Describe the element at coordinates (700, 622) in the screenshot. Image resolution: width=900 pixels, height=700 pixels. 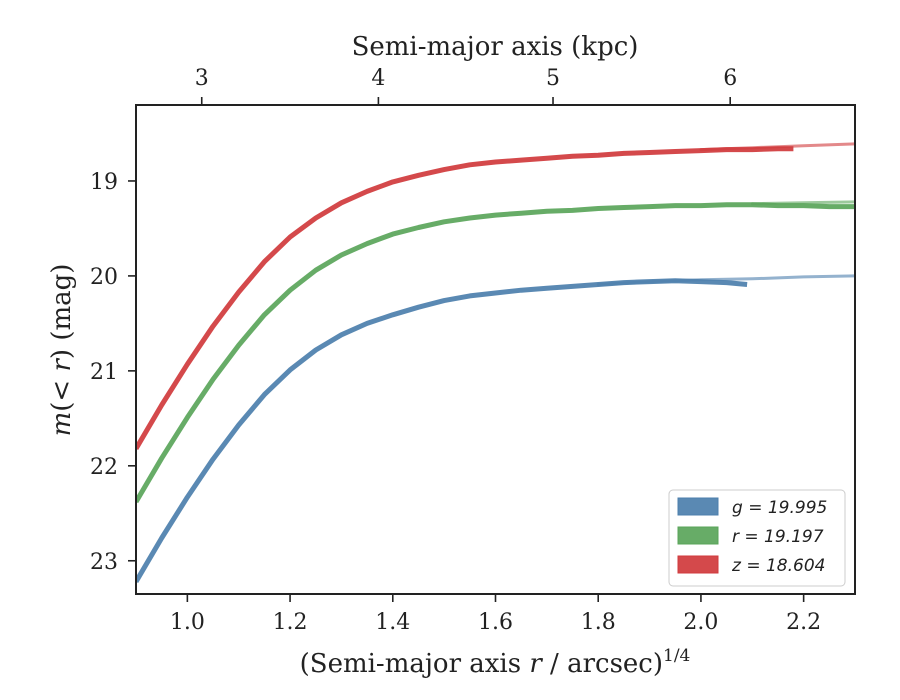
I see `x-tick-label: 2.0` at that location.